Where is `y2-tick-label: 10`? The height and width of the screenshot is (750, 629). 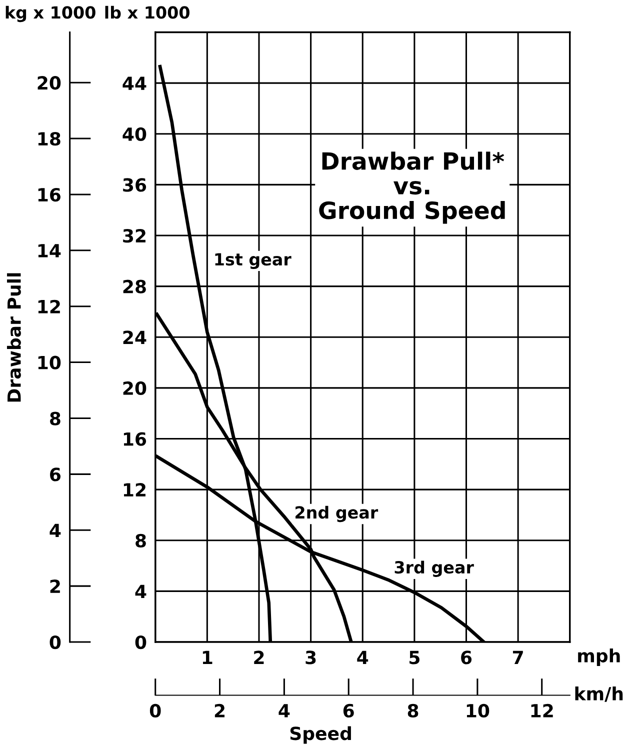
y2-tick-label: 10 is located at coordinates (49, 363).